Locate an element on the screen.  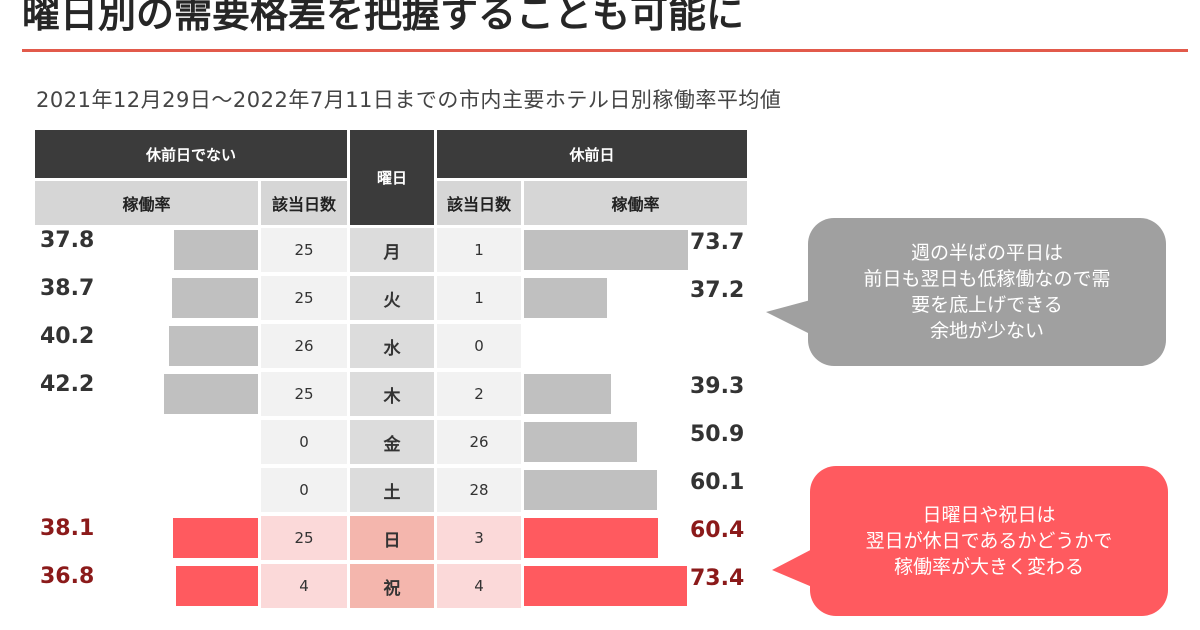
right-rate-value: 60.1 is located at coordinates (717, 482).